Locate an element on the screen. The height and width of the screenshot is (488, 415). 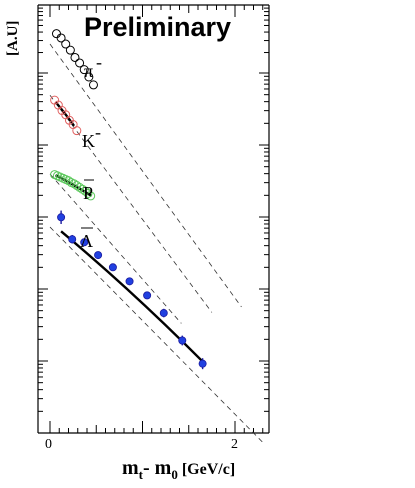
series-label-pi-name: π is located at coordinates (88, 71).